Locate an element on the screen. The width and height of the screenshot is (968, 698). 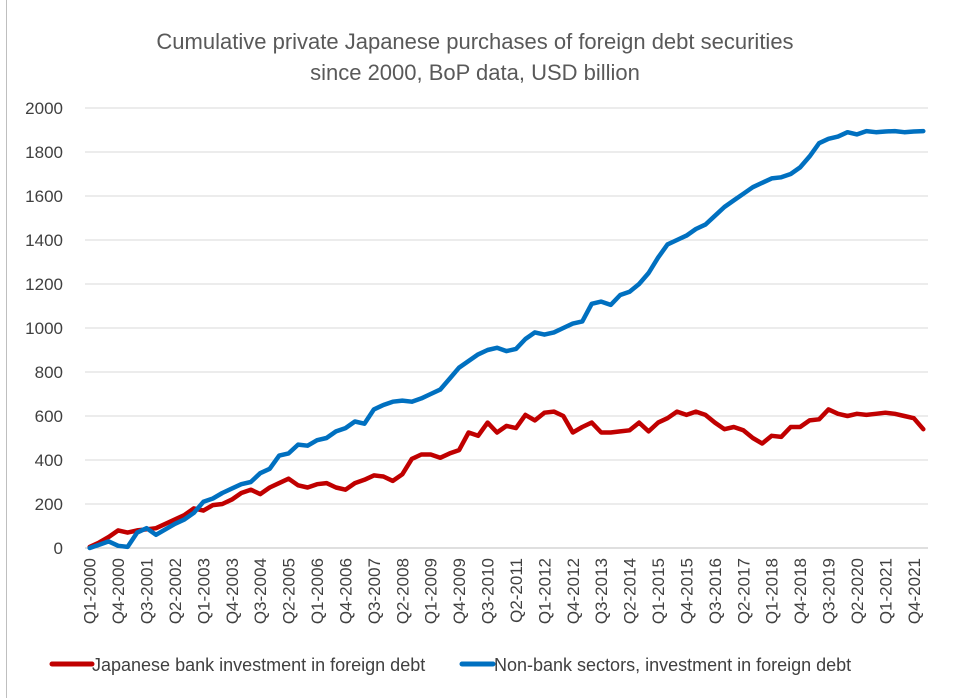
y-tick-label: 400 is located at coordinates (49, 460).